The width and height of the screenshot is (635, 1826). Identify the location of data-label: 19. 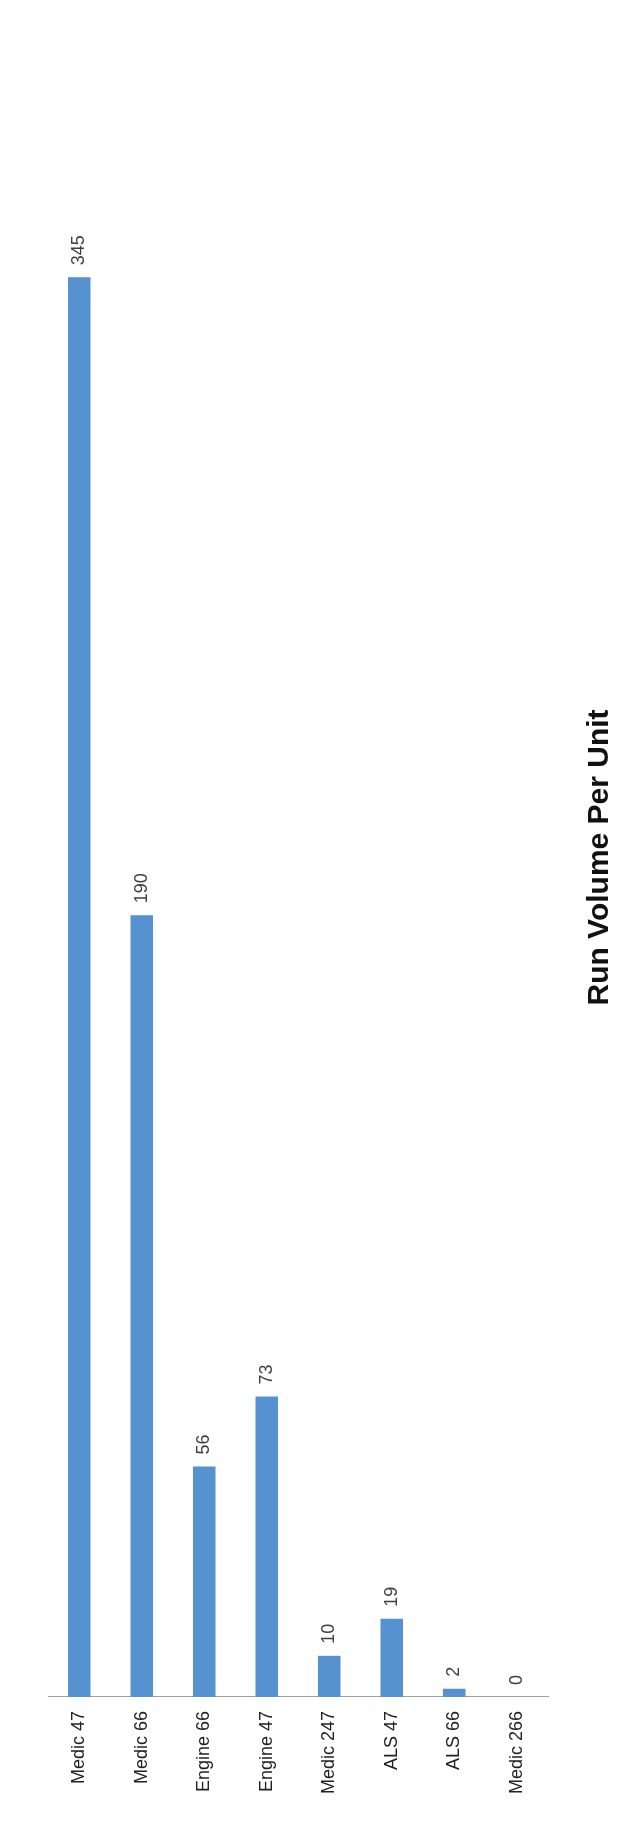
(390, 1596).